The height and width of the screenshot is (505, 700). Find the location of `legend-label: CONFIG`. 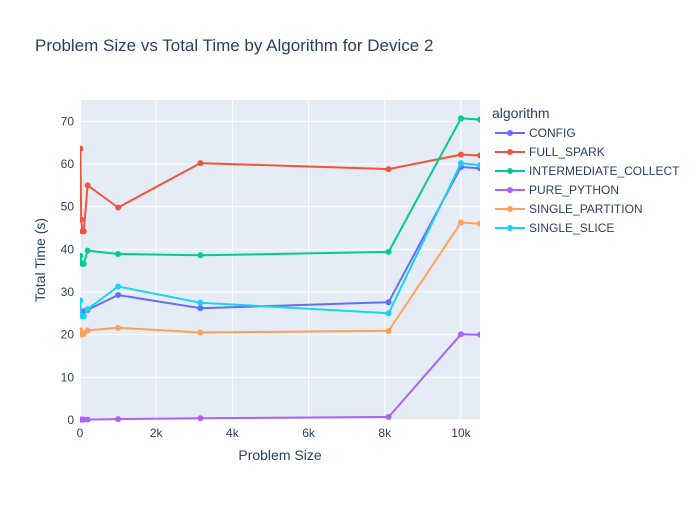

legend-label: CONFIG is located at coordinates (552, 133).